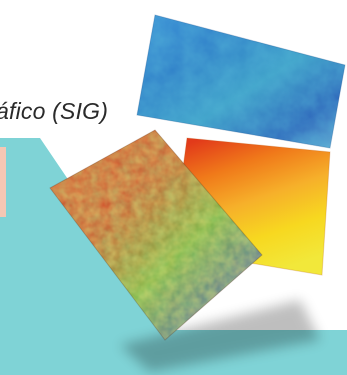 This screenshot has width=347, height=375. I want to click on gis-title: áfico (SIG), so click(54, 111).